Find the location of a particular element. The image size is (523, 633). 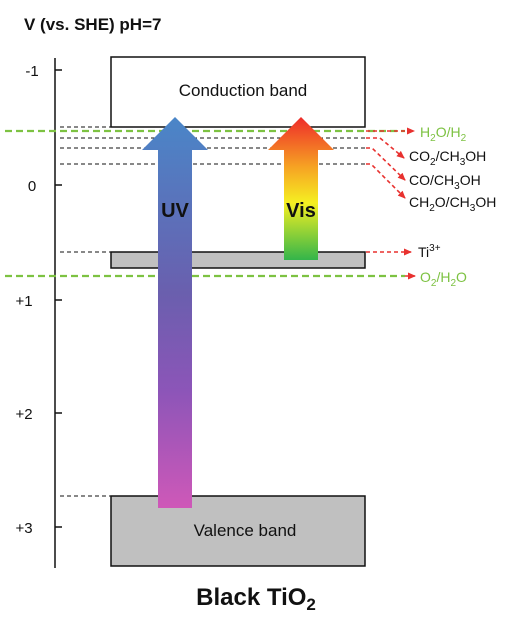

uv-arrow-label: UV is located at coordinates (175, 211).